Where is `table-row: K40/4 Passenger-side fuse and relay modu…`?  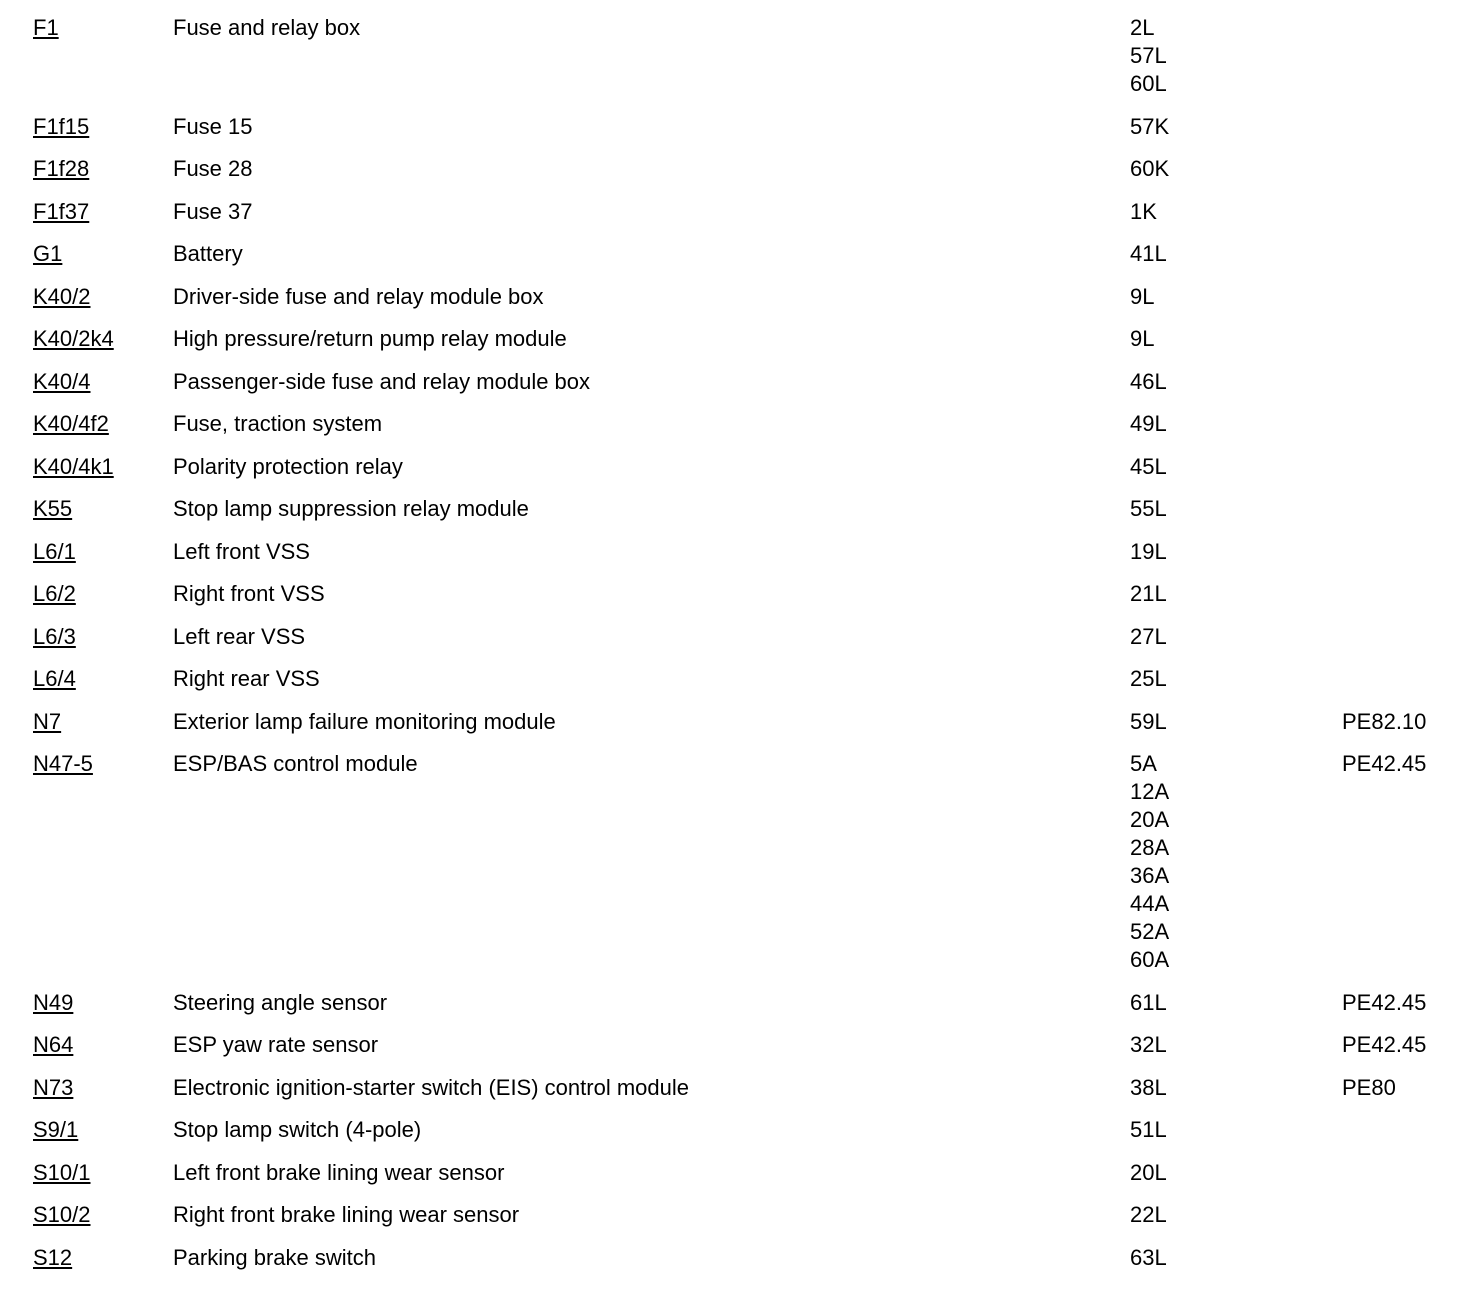 table-row: K40/4 Passenger-side fuse and relay modu… is located at coordinates (736, 382).